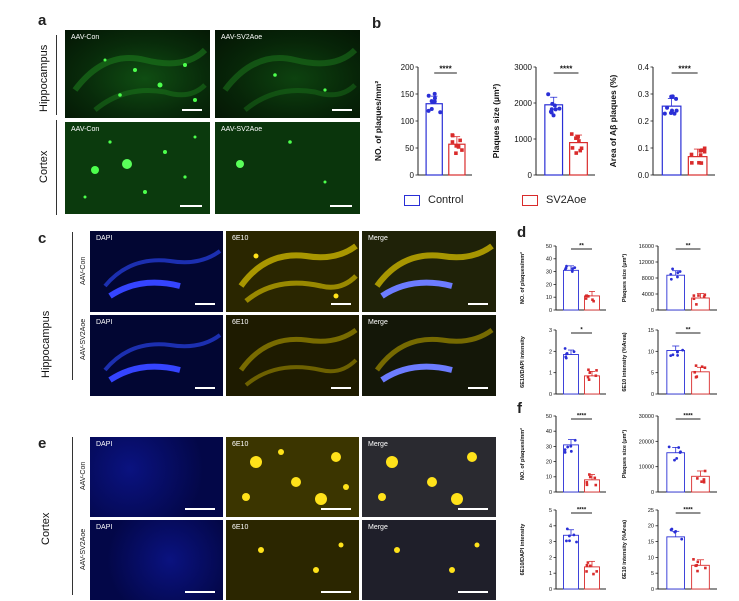 The image size is (739, 601). I want to click on panel-label-f: f, so click(519, 408).